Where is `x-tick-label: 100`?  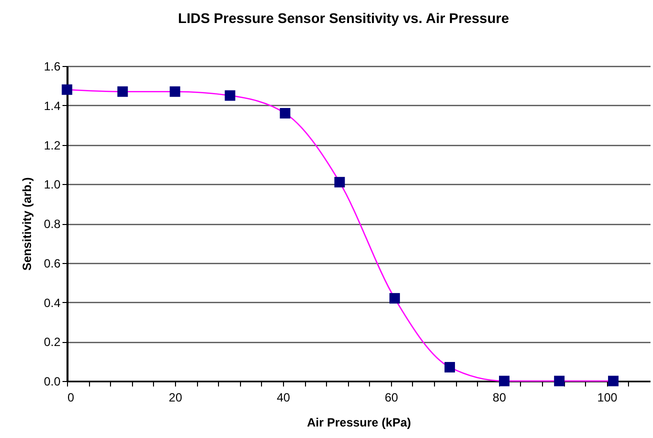 x-tick-label: 100 is located at coordinates (607, 397).